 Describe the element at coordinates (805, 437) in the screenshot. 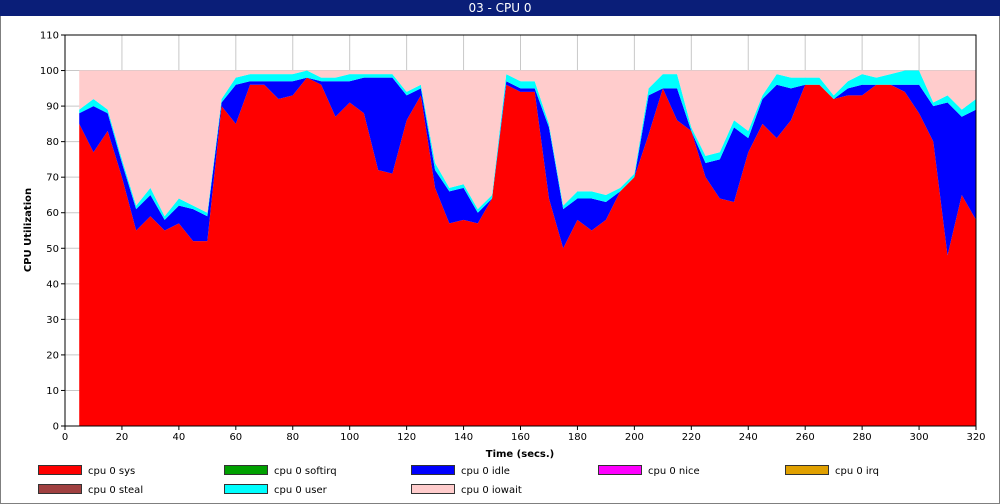

I see `x-tick-label: 260` at that location.